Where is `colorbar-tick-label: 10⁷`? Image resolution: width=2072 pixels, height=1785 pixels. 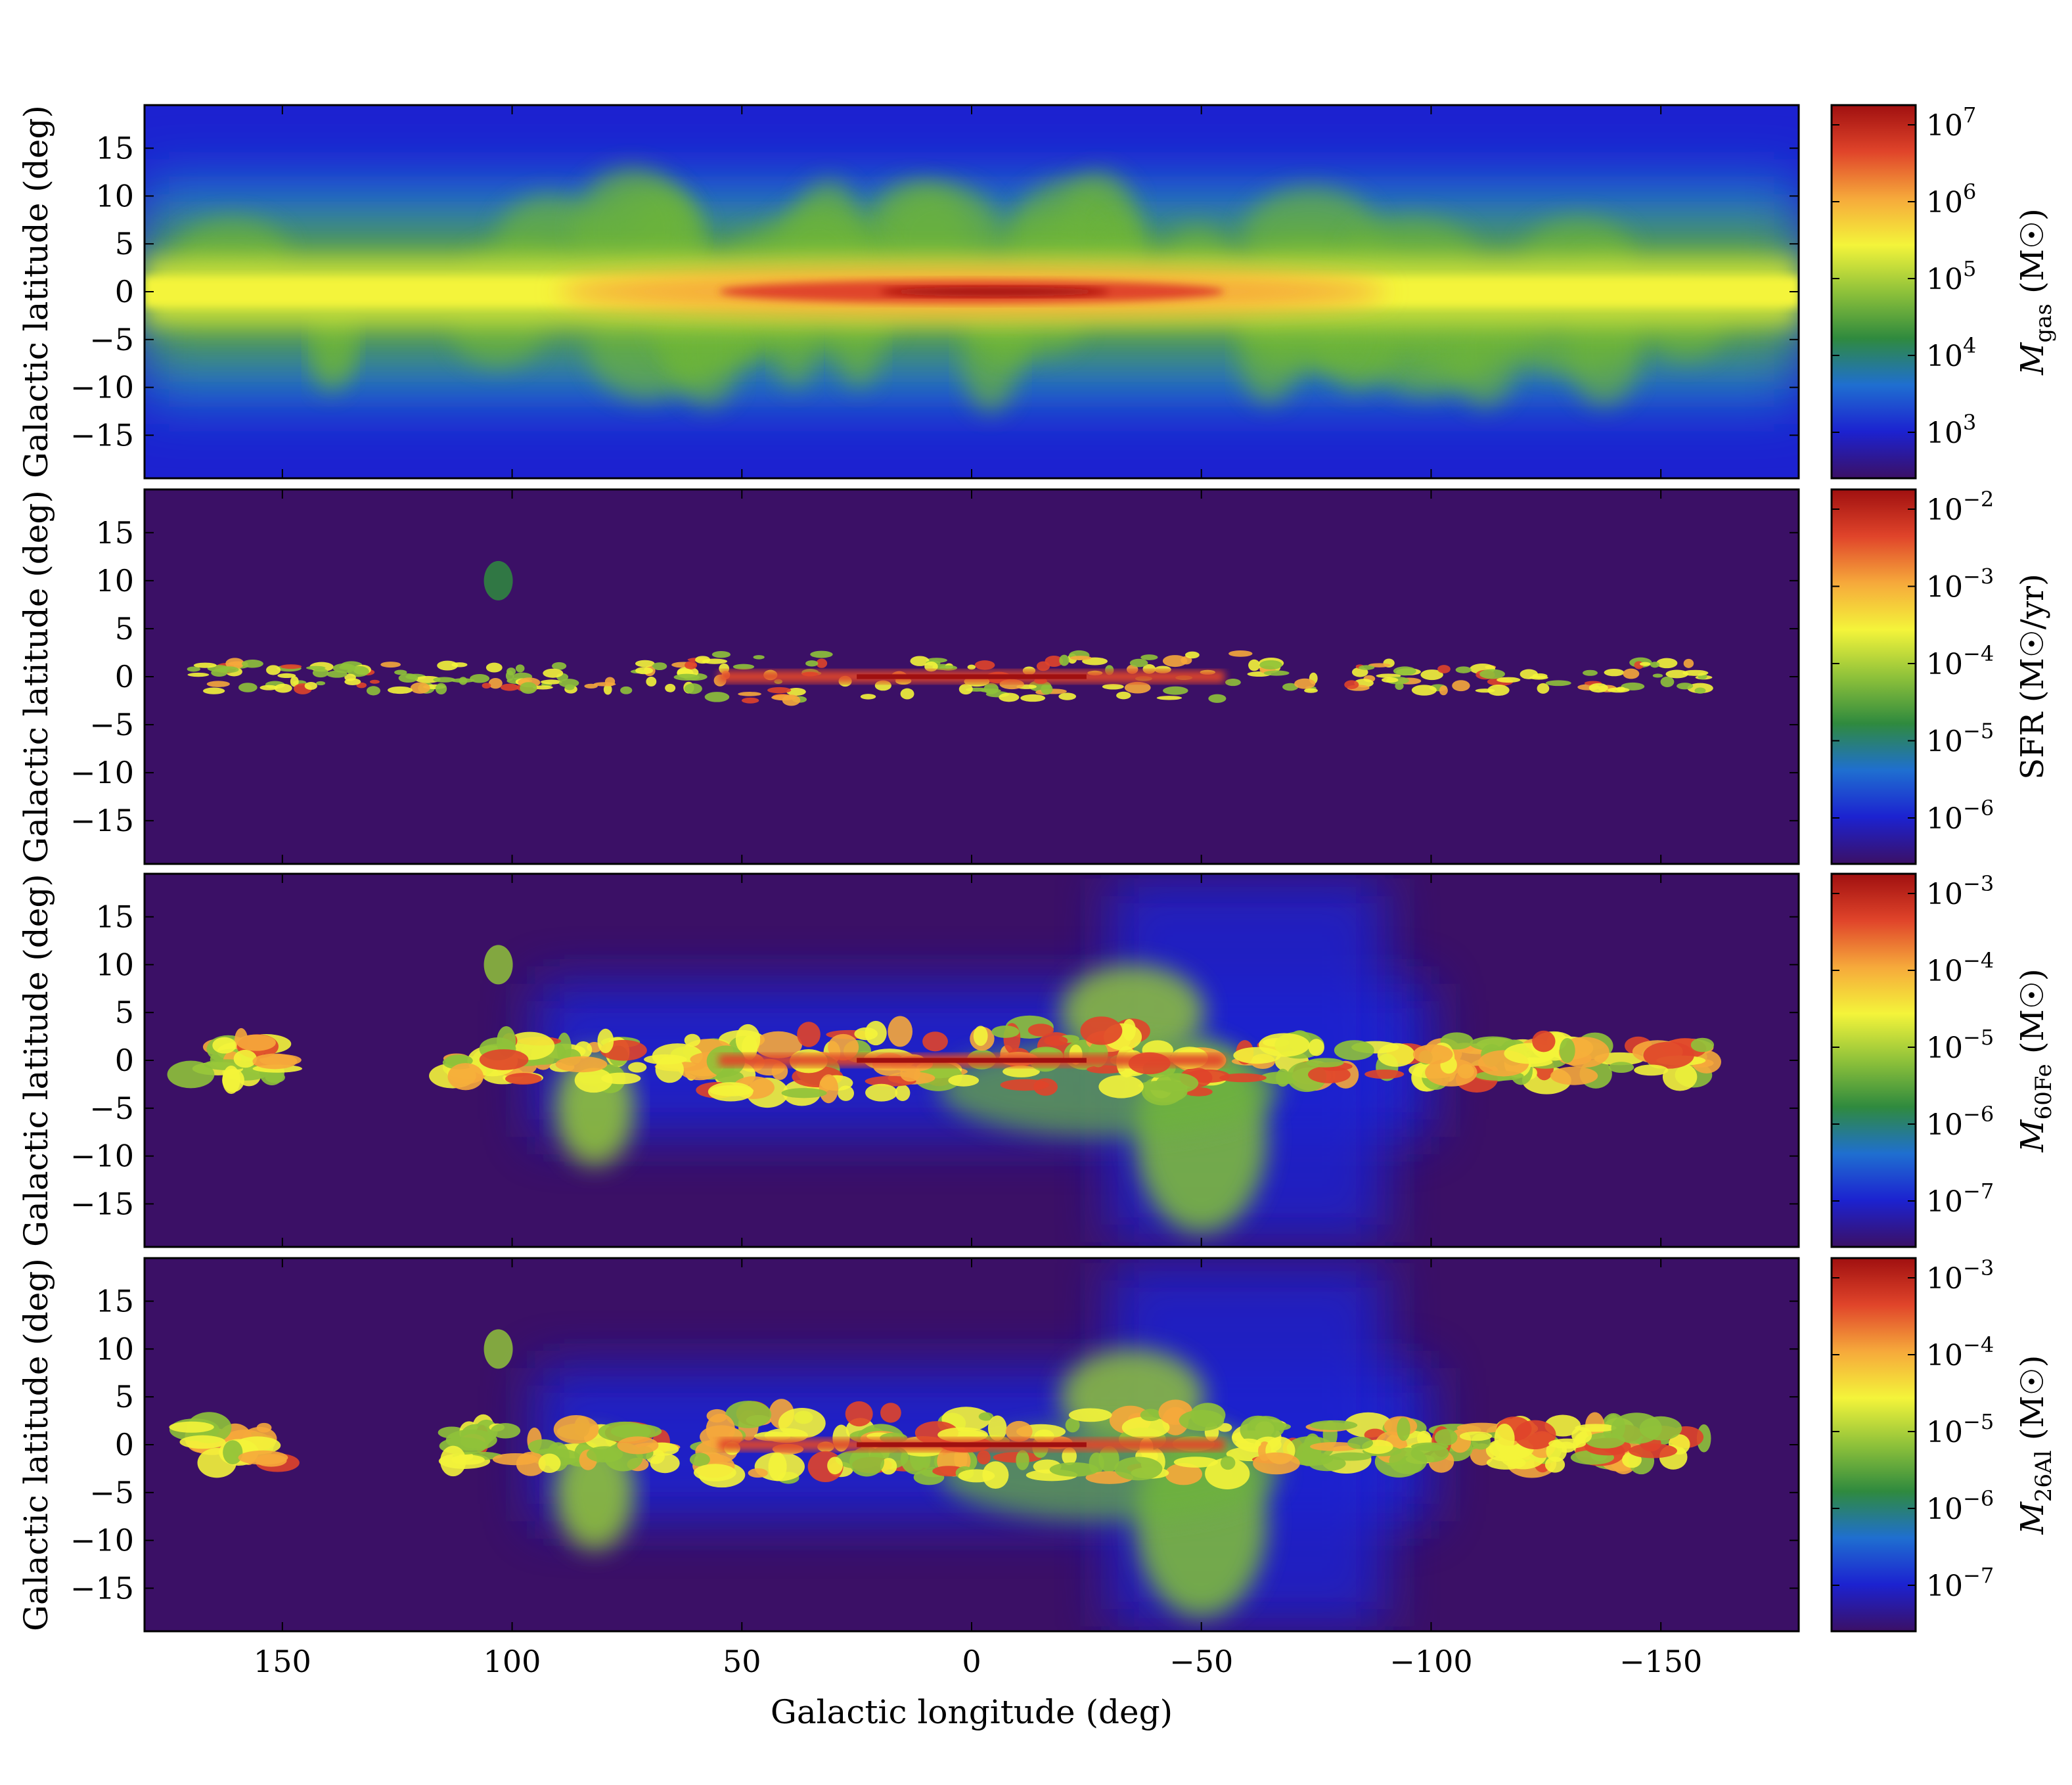
colorbar-tick-label: 10⁷ is located at coordinates (1951, 122).